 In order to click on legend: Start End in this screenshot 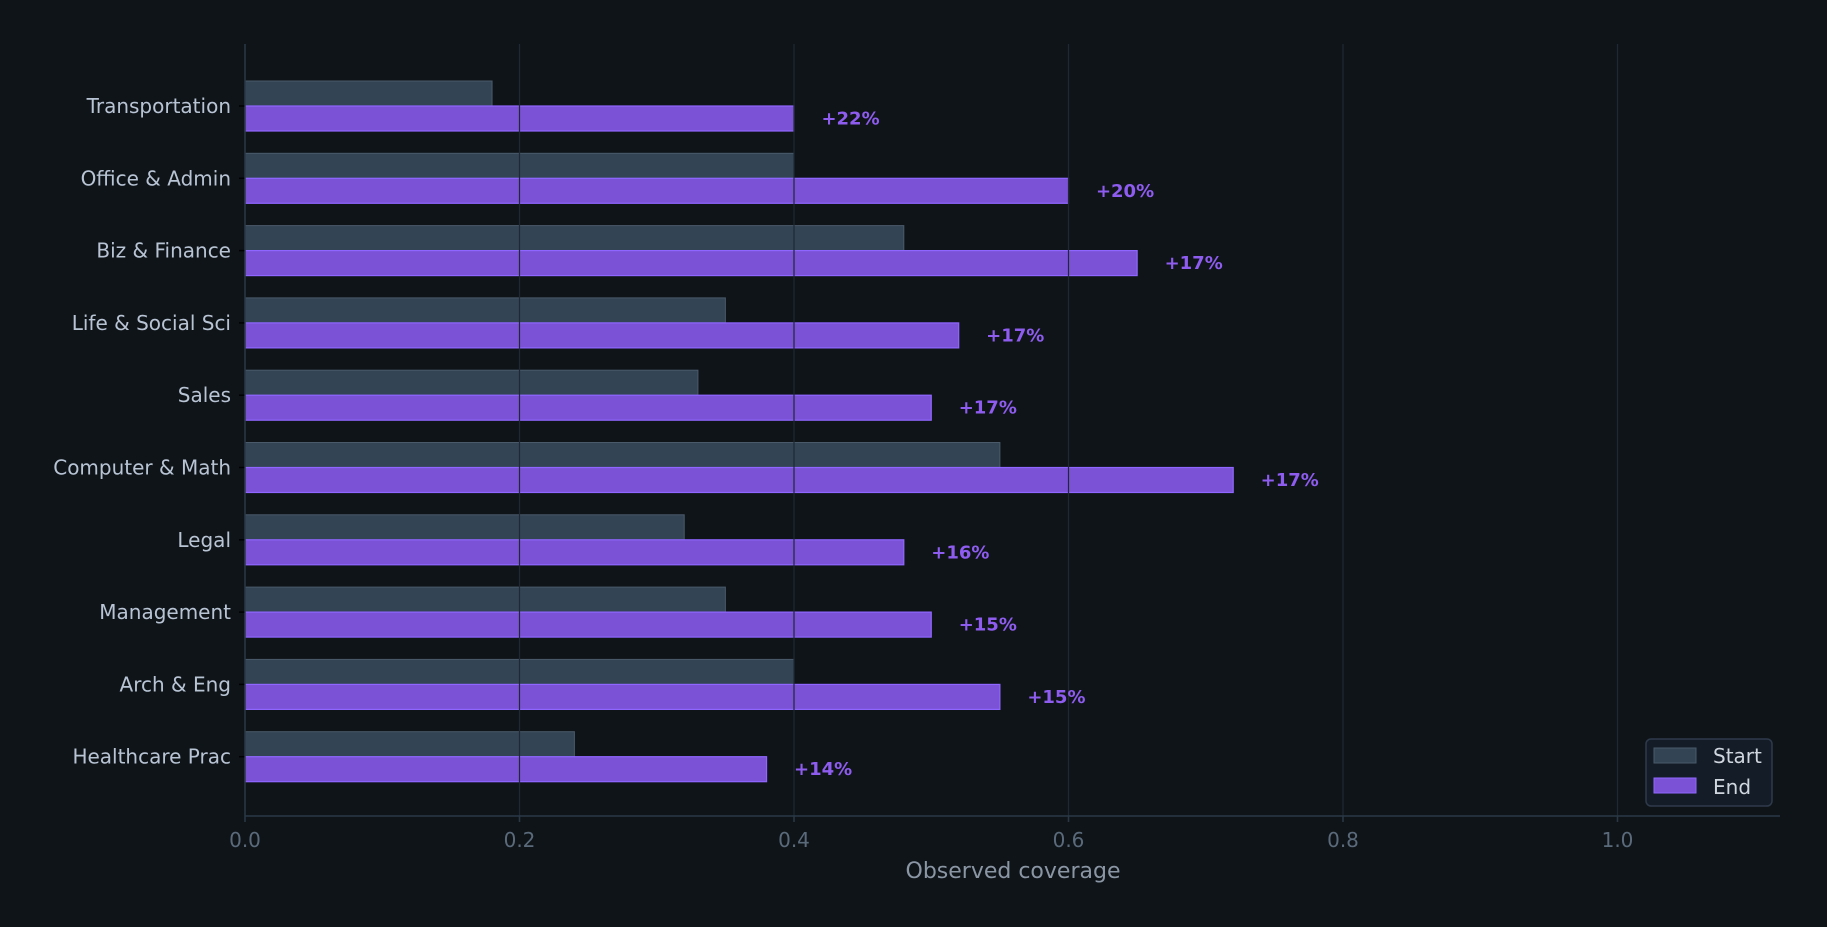, I will do `click(1709, 772)`.